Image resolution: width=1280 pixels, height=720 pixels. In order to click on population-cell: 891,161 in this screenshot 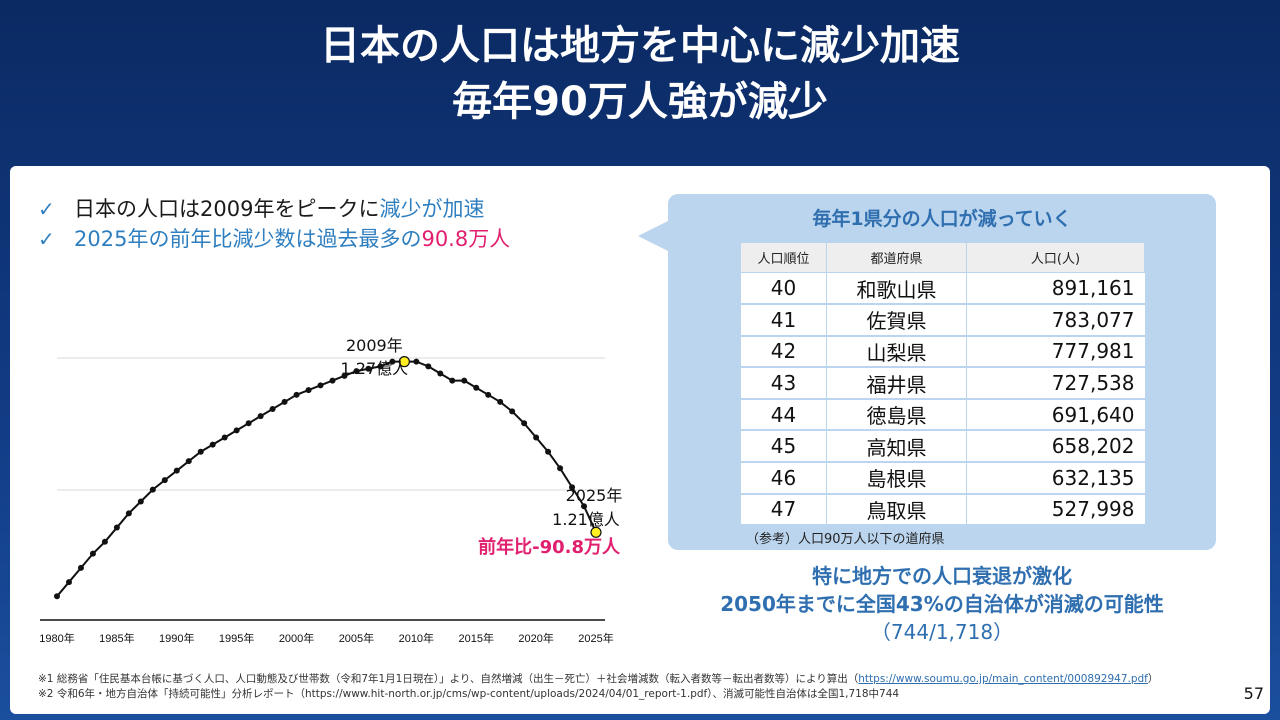, I will do `click(1055, 289)`.